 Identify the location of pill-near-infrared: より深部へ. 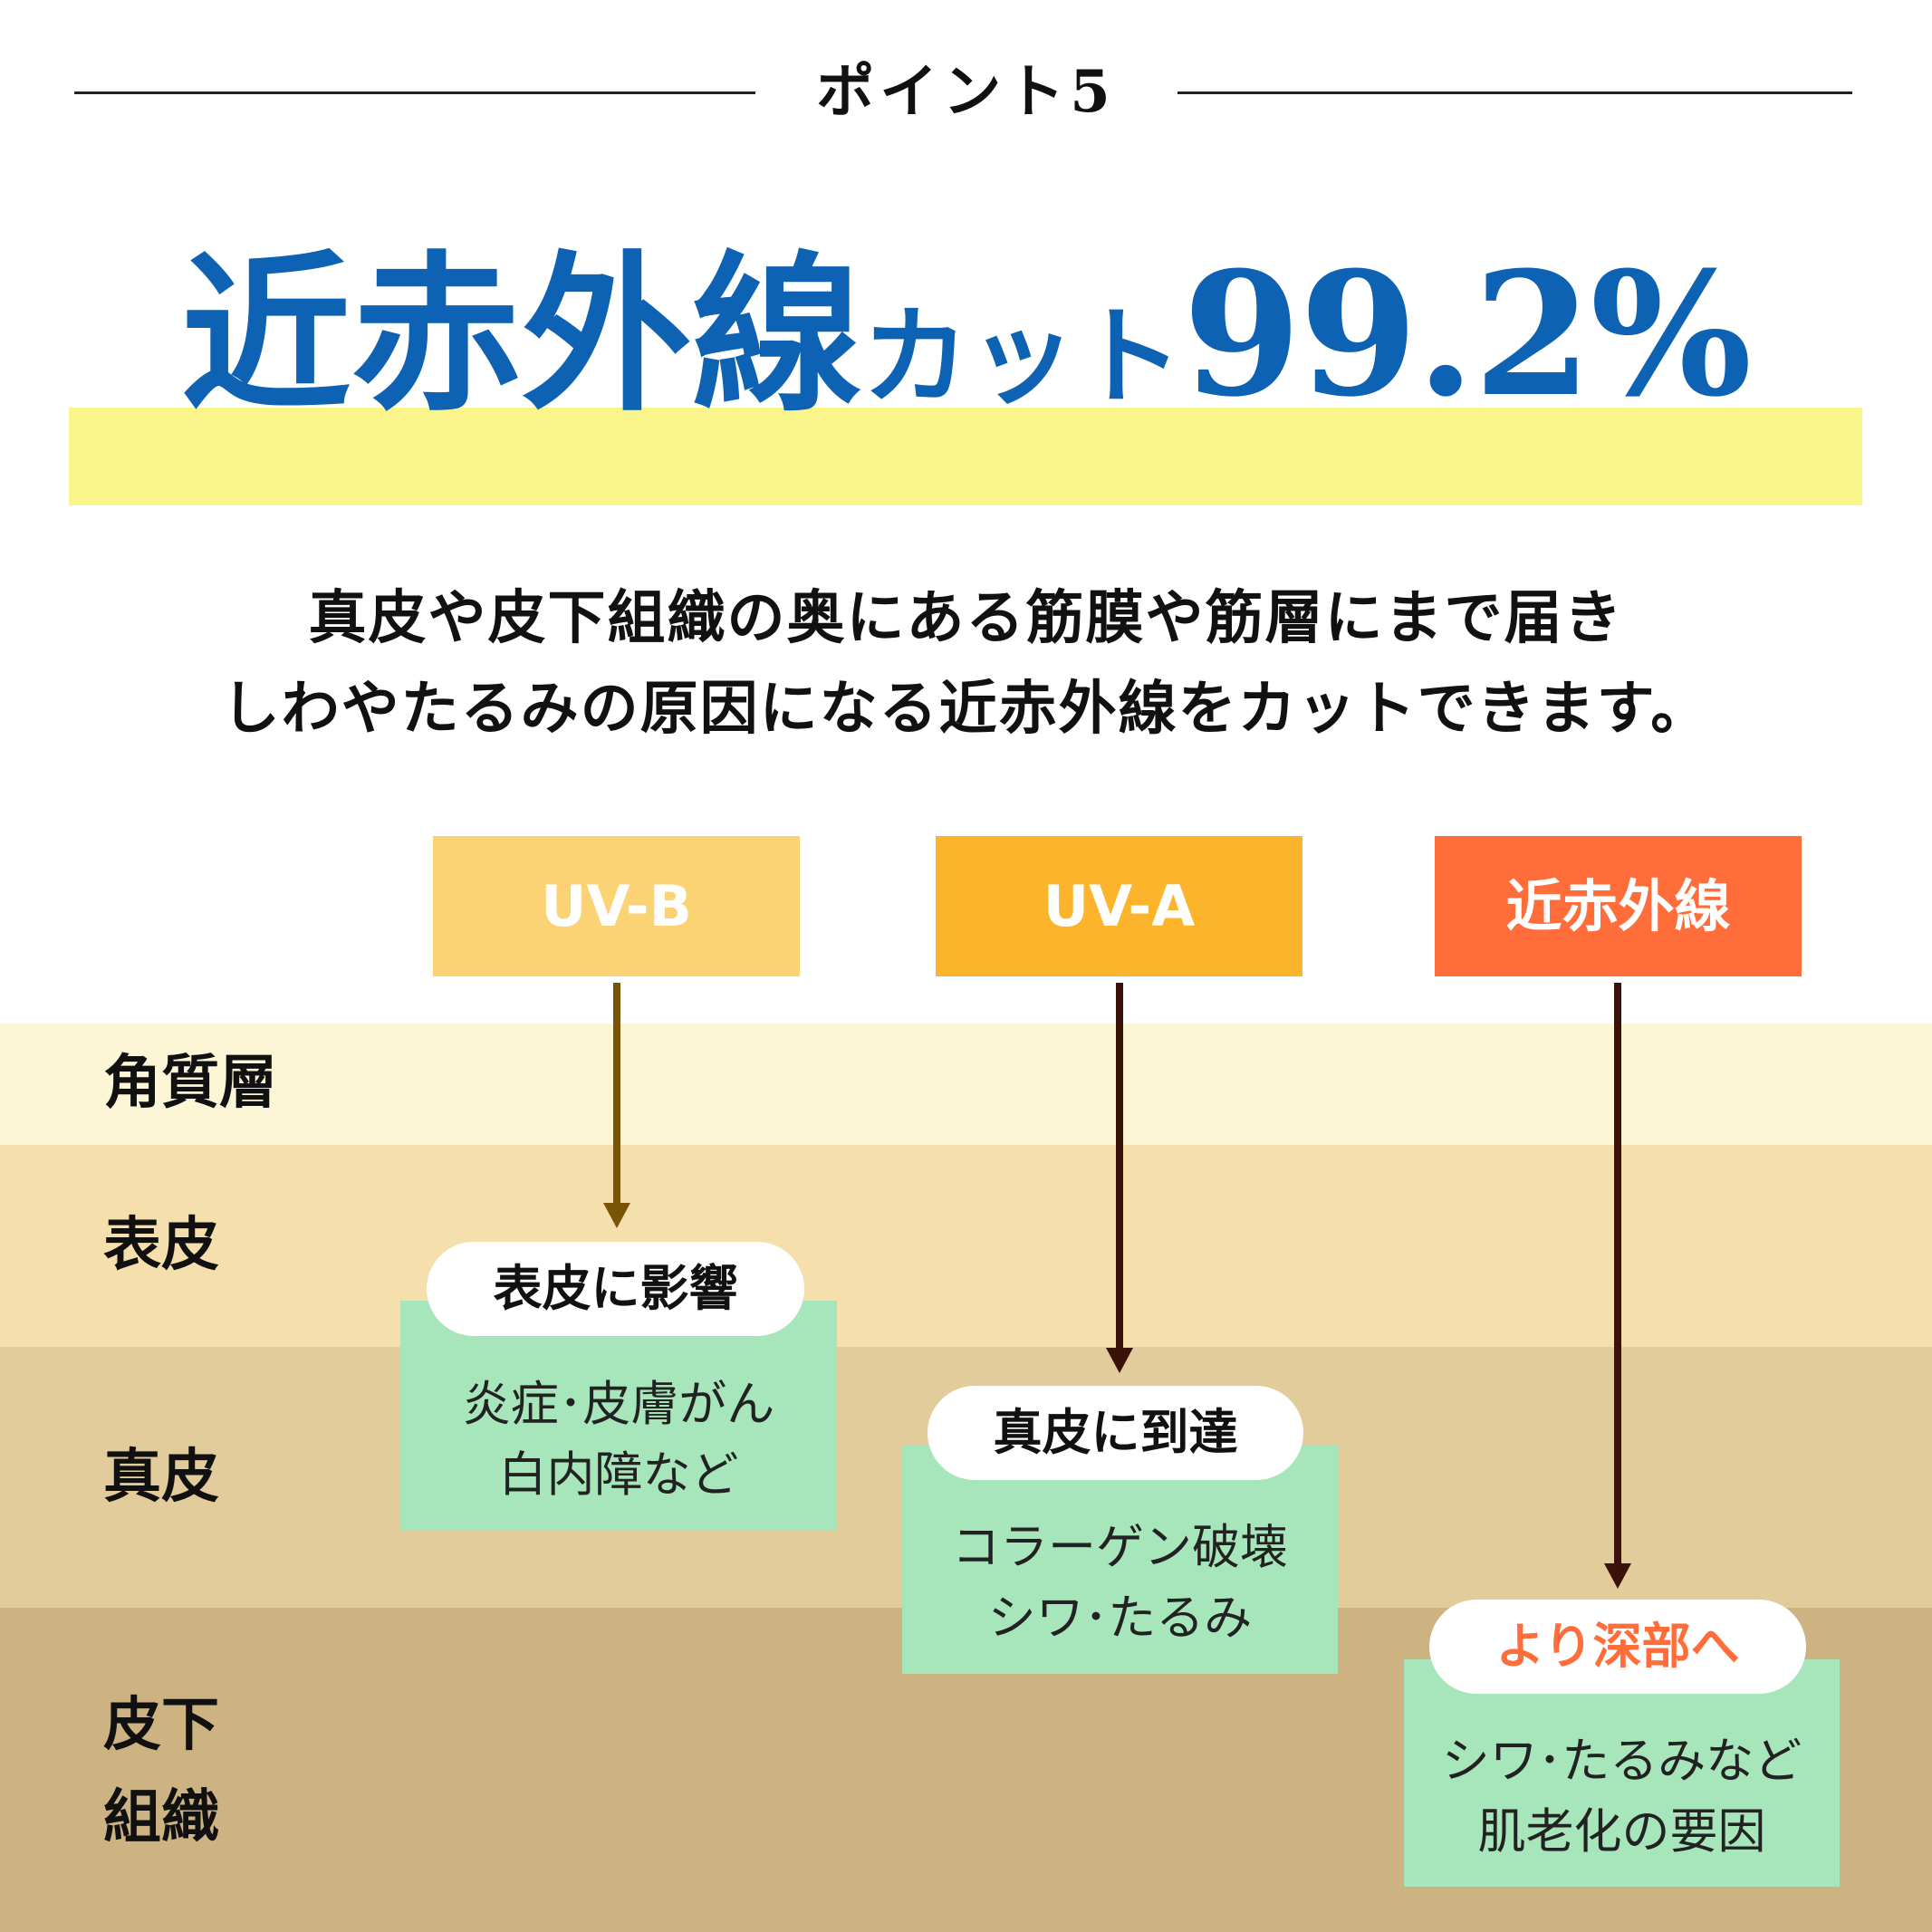
(1617, 1647).